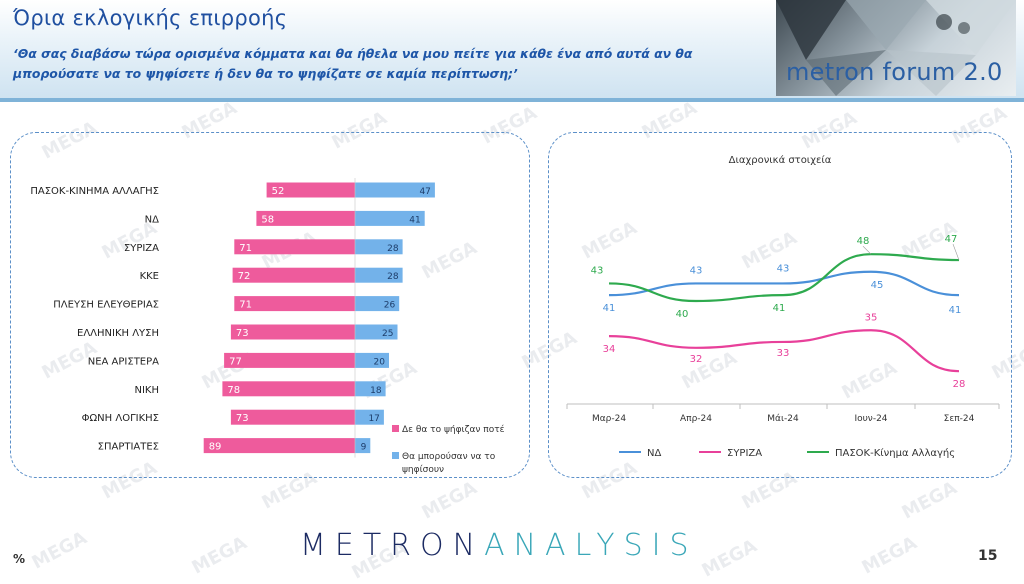 The image size is (1024, 584). I want to click on never-vote-value: 52, so click(278, 191).